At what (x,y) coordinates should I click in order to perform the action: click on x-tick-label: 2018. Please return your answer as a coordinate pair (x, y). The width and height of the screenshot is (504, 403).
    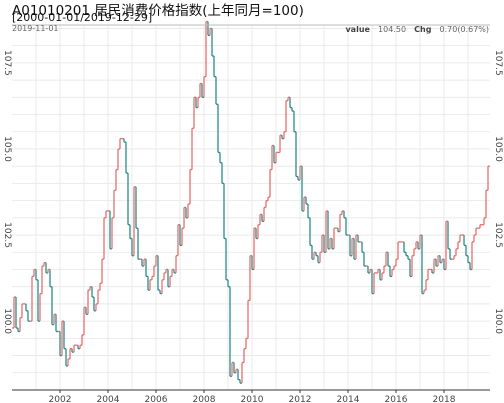
    Looking at the image, I should click on (444, 399).